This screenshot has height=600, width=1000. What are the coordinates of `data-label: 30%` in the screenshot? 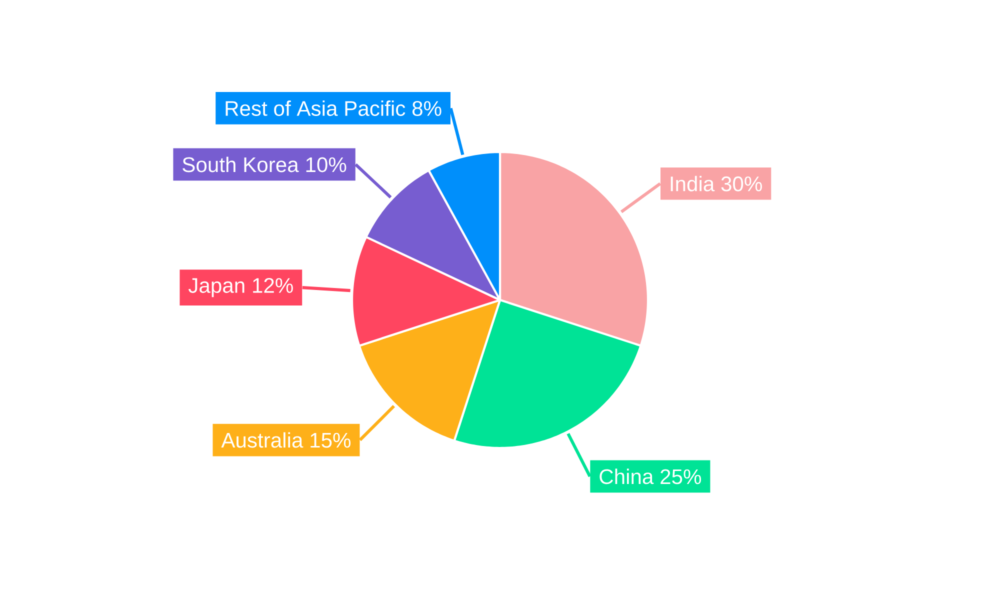 It's located at (741, 184).